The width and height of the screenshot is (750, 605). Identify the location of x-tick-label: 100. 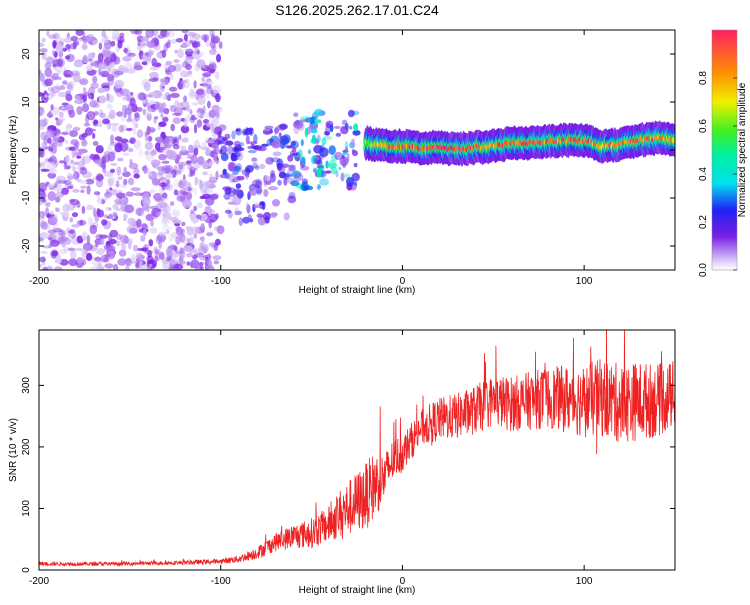
(584, 281).